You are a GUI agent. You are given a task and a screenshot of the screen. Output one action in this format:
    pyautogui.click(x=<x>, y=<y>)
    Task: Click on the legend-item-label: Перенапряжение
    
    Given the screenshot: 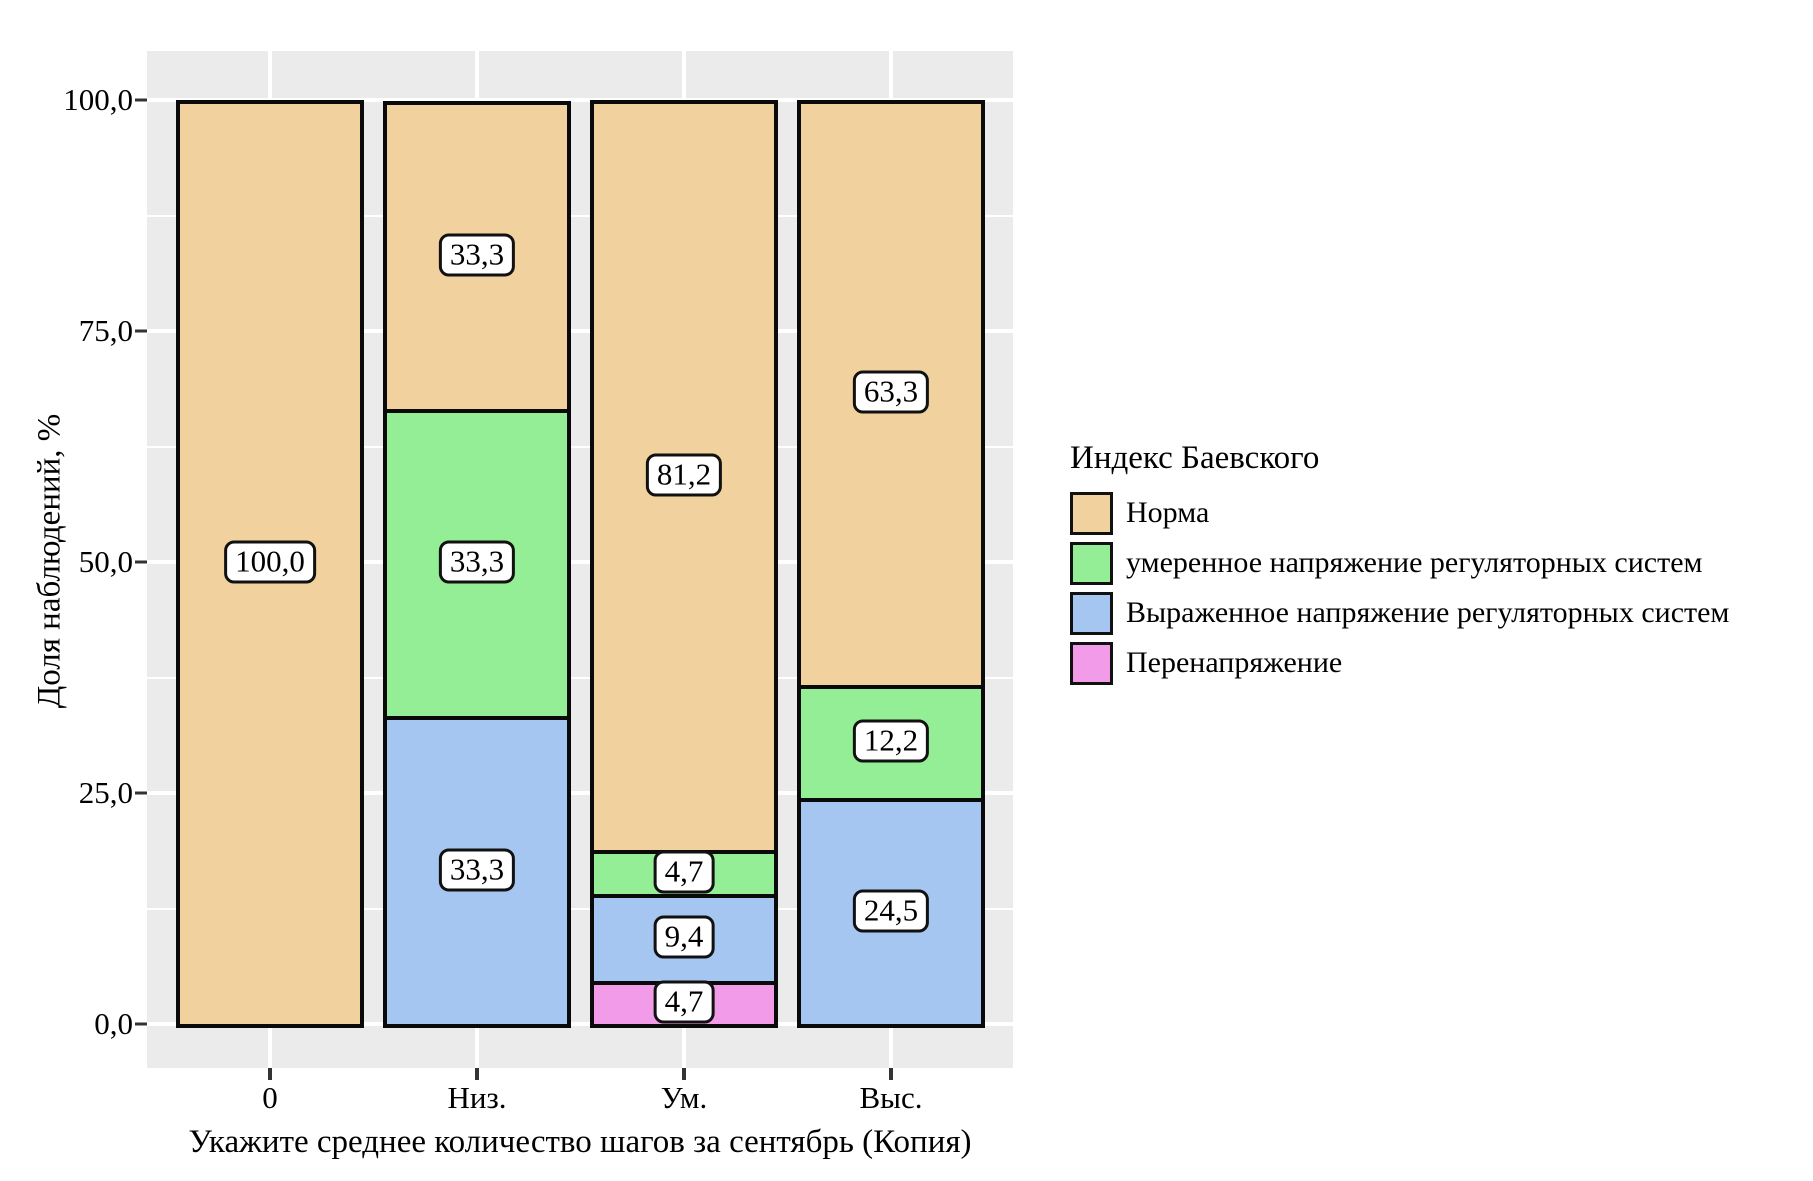 What is the action you would take?
    pyautogui.click(x=1234, y=662)
    